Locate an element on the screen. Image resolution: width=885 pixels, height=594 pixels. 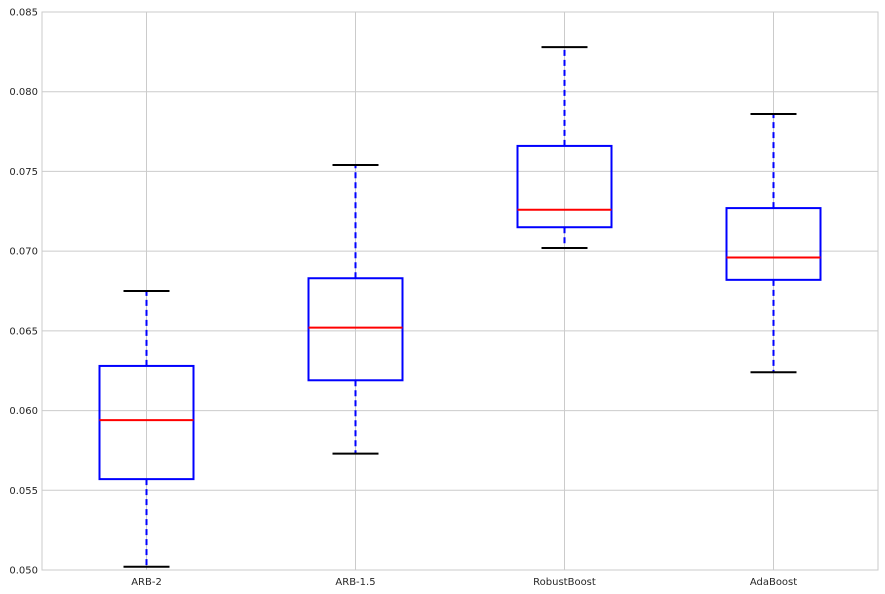
x-axis-tick-labels: ARB-2 ARB-1.5 RobustBoost AdaBoost is located at coordinates (464, 582).